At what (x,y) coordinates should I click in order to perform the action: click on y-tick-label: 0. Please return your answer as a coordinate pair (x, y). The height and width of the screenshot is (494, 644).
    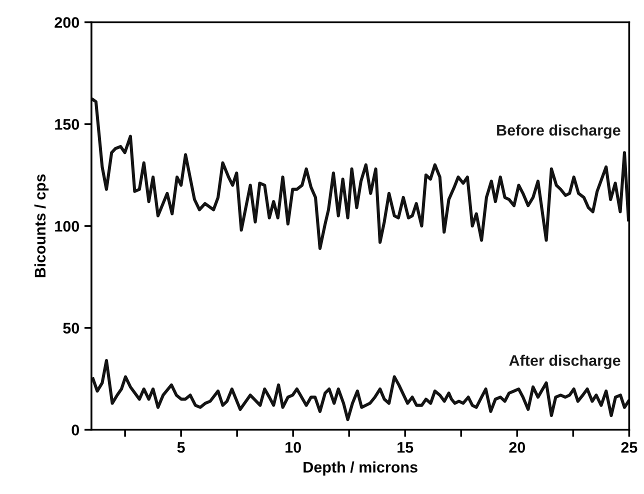
    Looking at the image, I should click on (76, 430).